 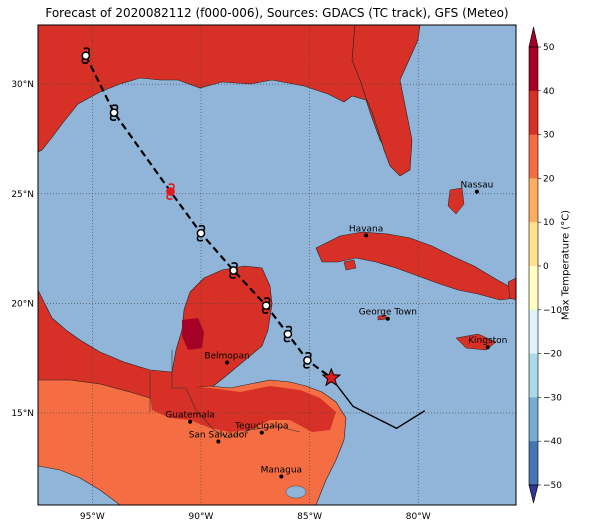 What do you see at coordinates (281, 471) in the screenshot?
I see `city-label: Managua` at bounding box center [281, 471].